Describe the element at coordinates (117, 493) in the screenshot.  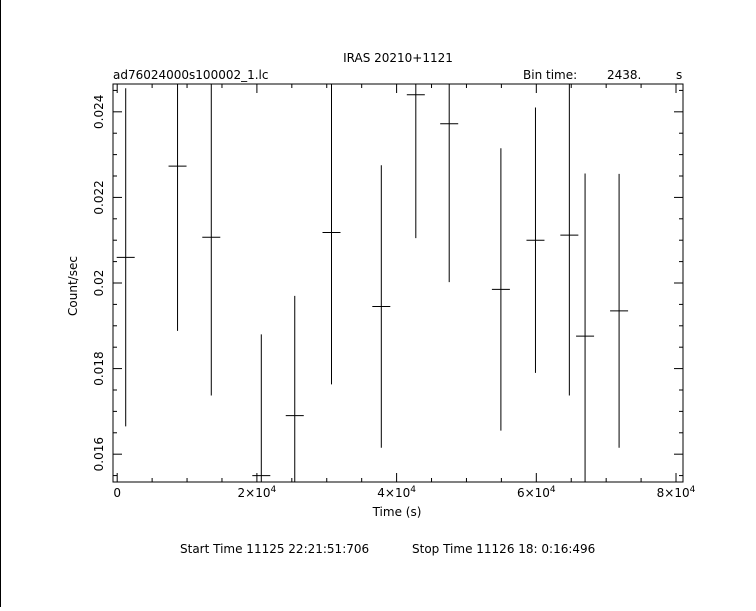
I see `x-tick-label: 0` at that location.